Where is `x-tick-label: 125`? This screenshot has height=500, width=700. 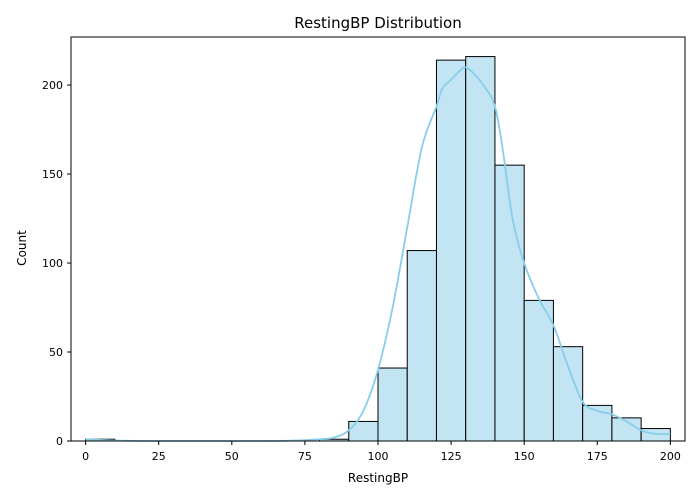 x-tick-label: 125 is located at coordinates (451, 456).